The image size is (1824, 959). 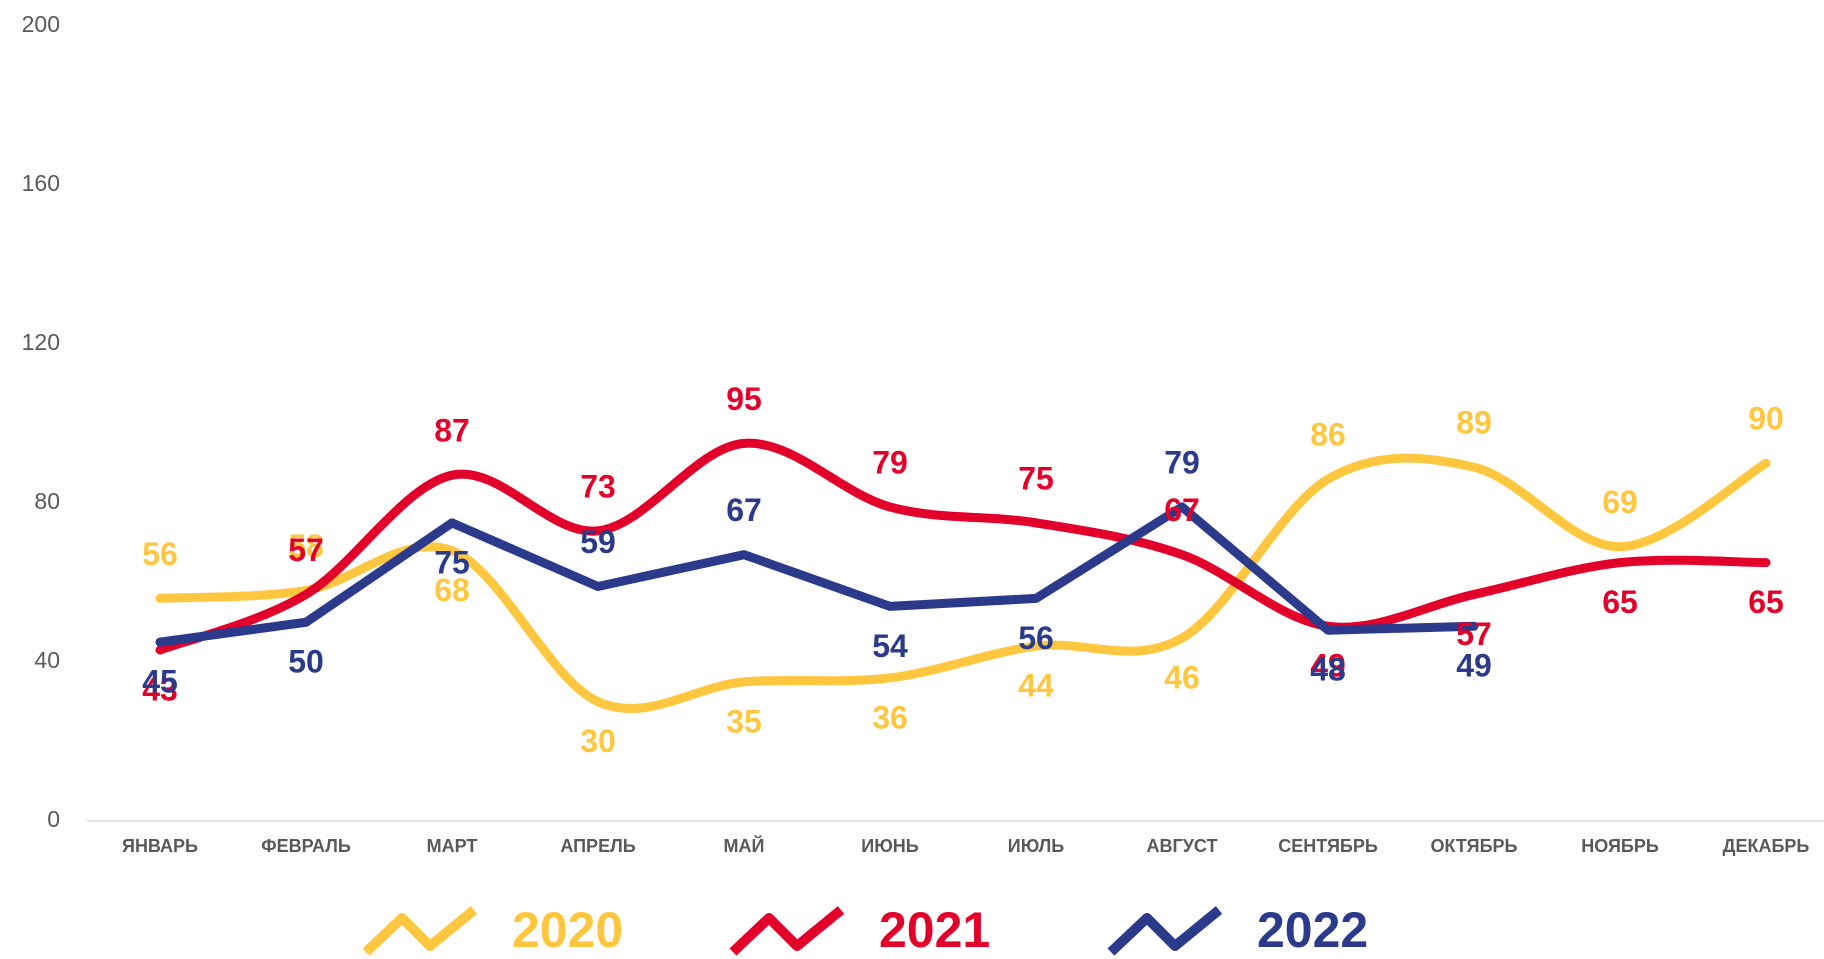 I want to click on x-tick-label: ЯНВАРЬ, so click(x=160, y=846).